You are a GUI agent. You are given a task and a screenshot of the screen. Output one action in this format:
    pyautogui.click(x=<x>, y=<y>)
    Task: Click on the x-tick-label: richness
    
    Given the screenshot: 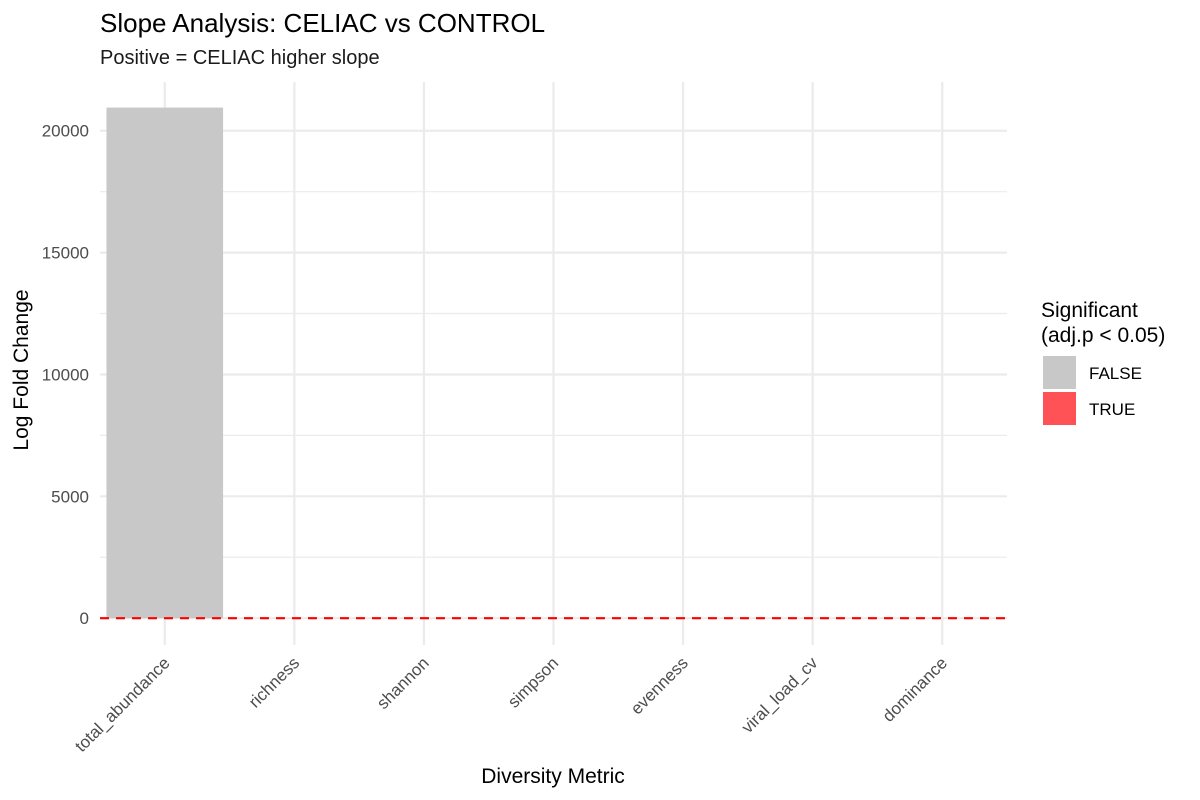 What is the action you would take?
    pyautogui.click(x=274, y=682)
    